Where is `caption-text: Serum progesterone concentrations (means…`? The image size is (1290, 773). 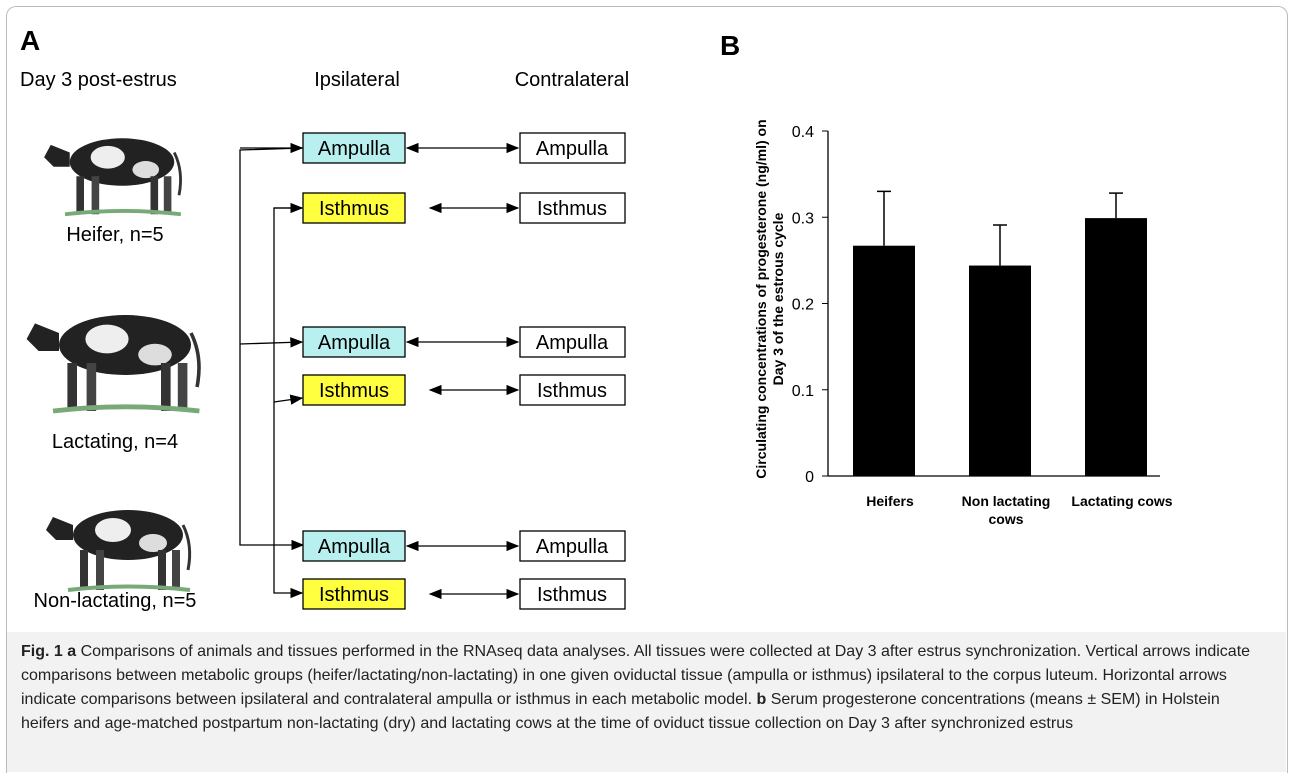
caption-text: Serum progesterone concentrations (means… is located at coordinates (620, 711).